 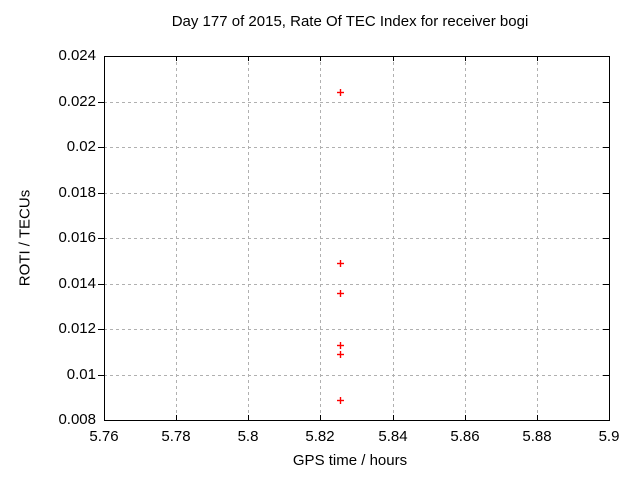 What do you see at coordinates (176, 436) in the screenshot?
I see `x-tick-label-1: 5.78` at bounding box center [176, 436].